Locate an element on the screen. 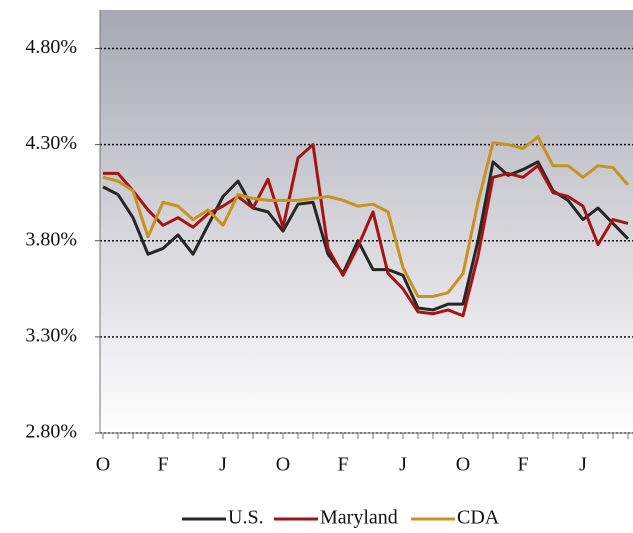 The height and width of the screenshot is (533, 633). legend-label: U.S. is located at coordinates (246, 518).